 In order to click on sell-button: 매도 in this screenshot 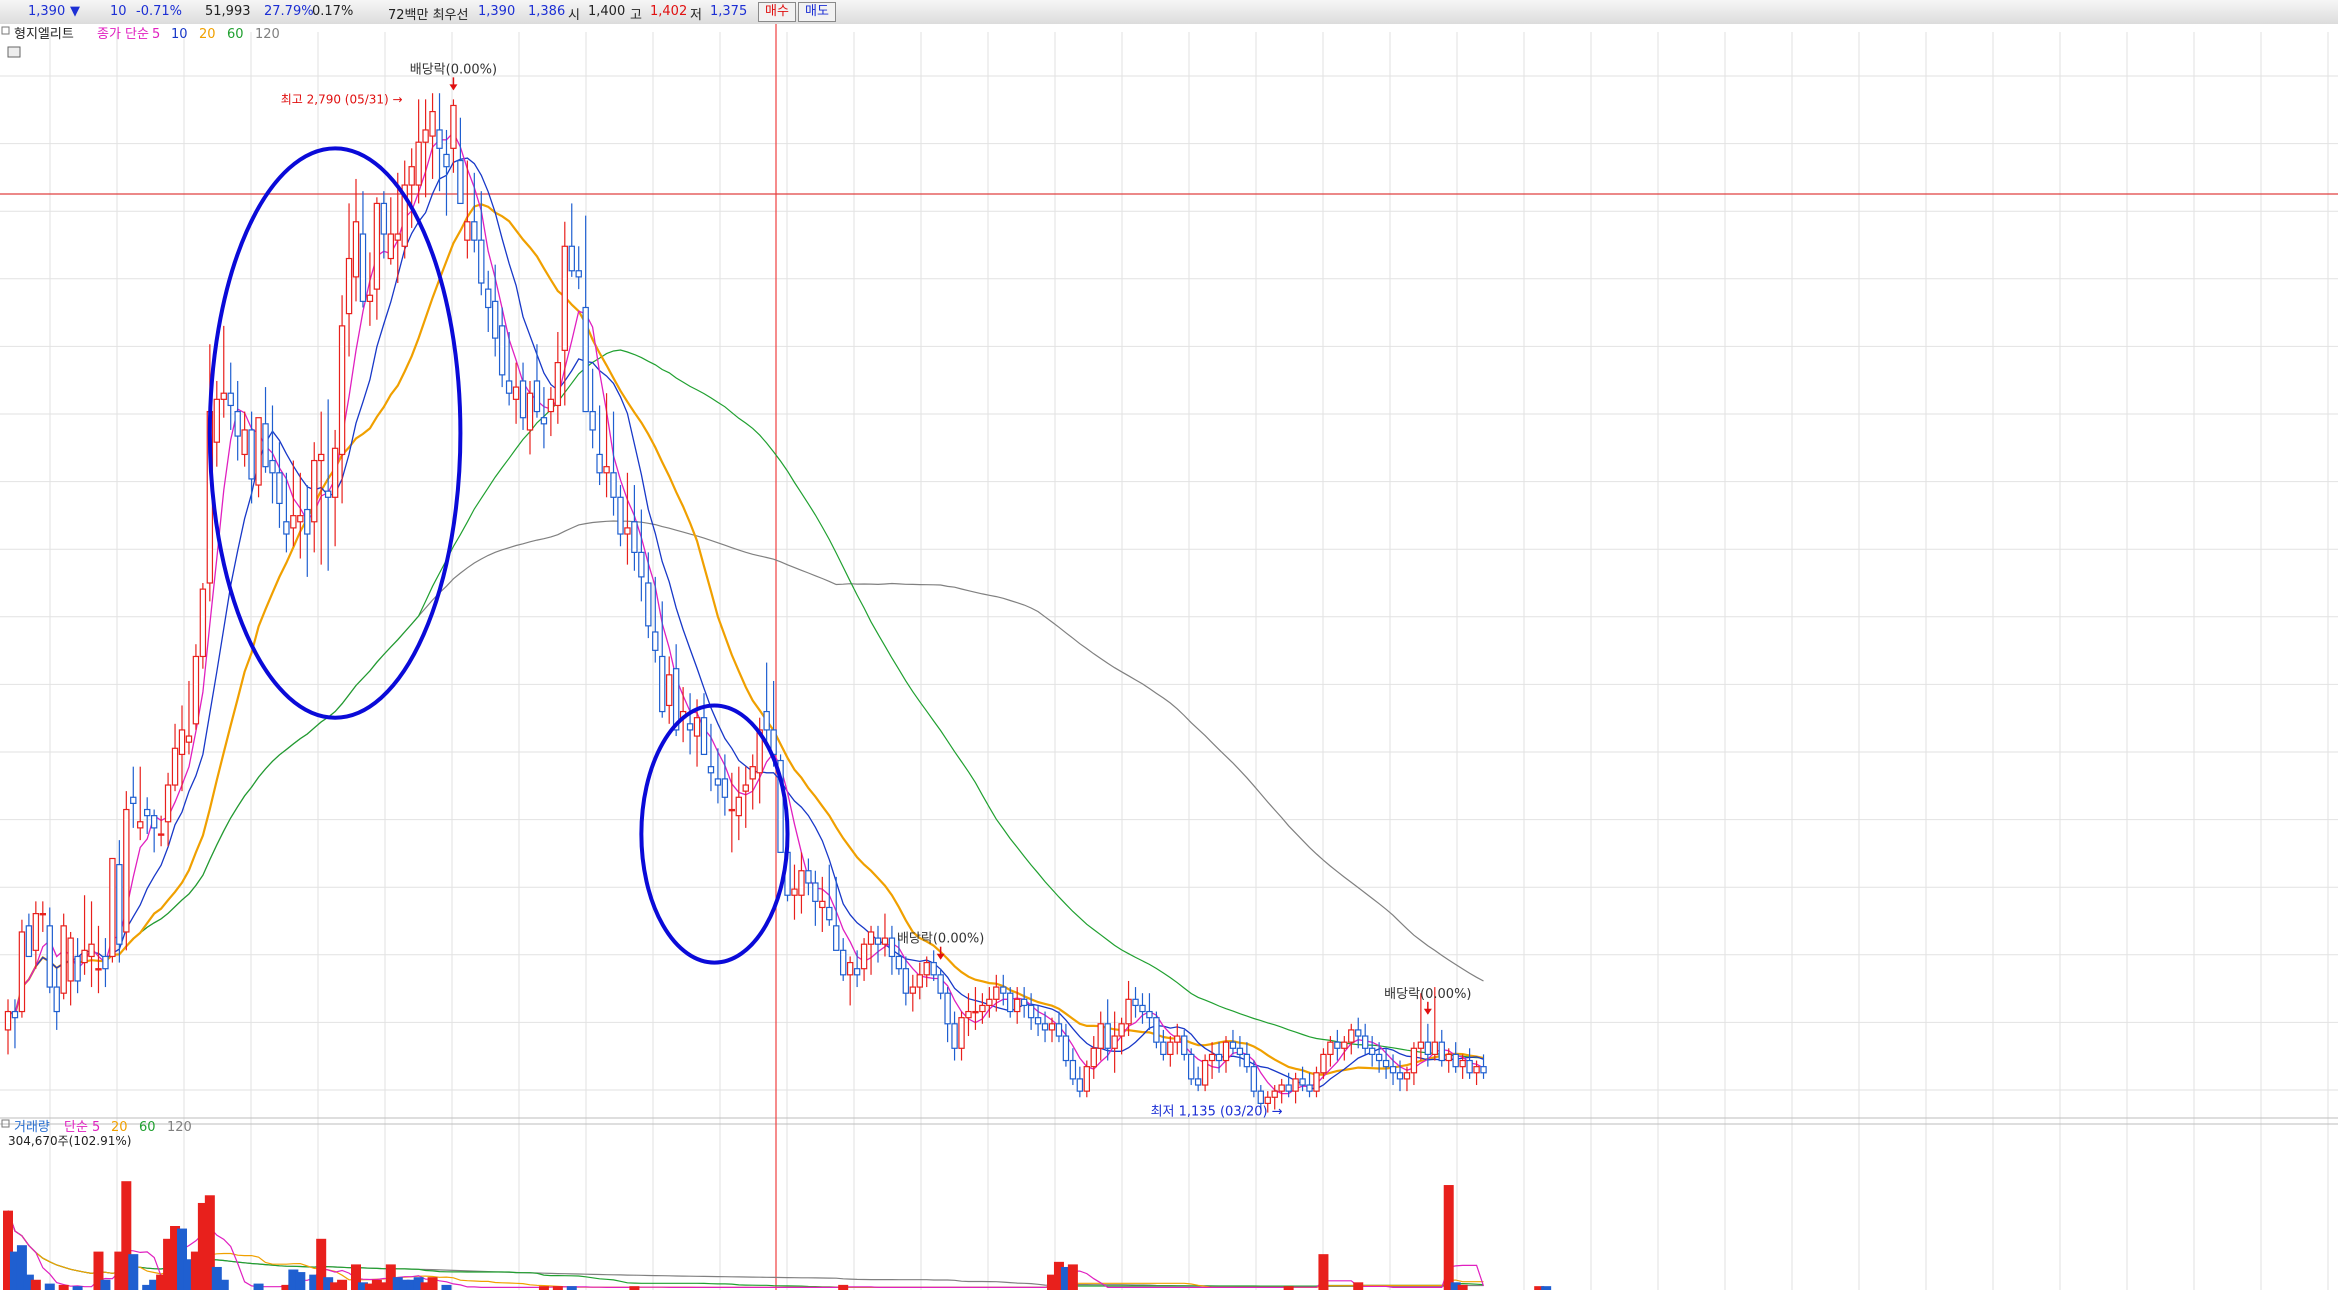, I will do `click(817, 12)`.